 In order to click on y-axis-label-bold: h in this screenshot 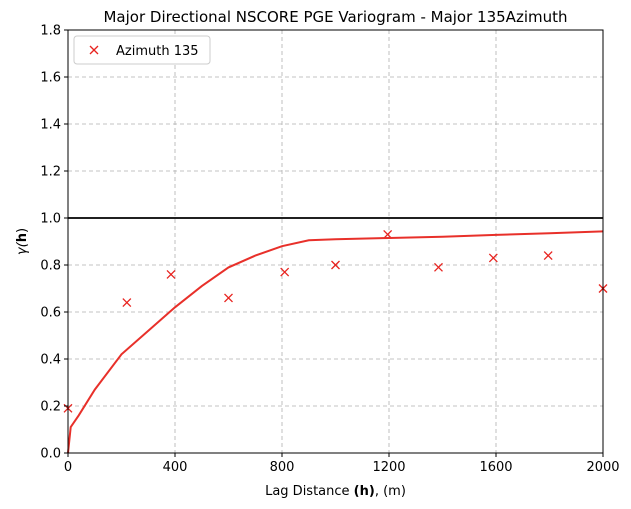, I will do `click(22, 237)`.